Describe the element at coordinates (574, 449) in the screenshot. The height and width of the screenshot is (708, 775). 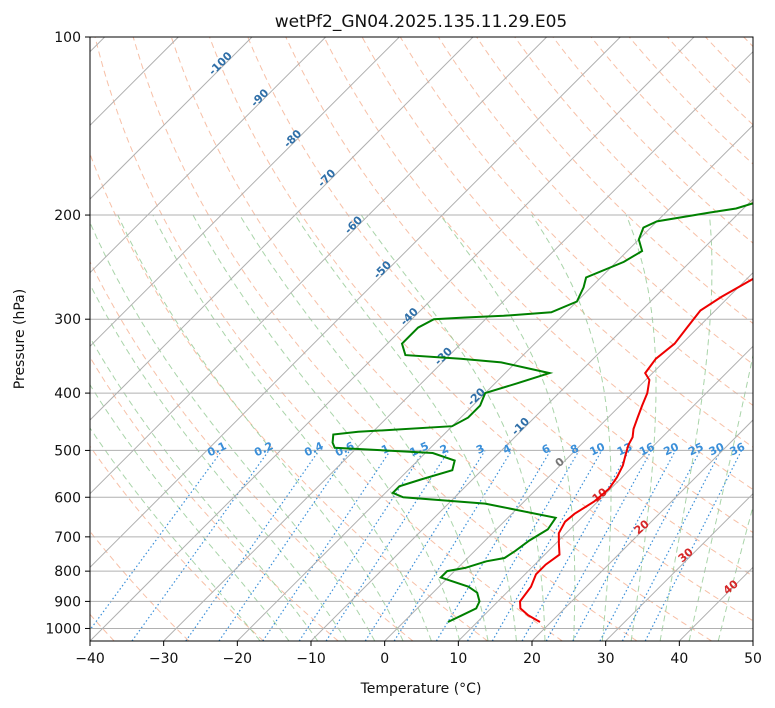
I see `mixing-ratio-label: 8` at that location.